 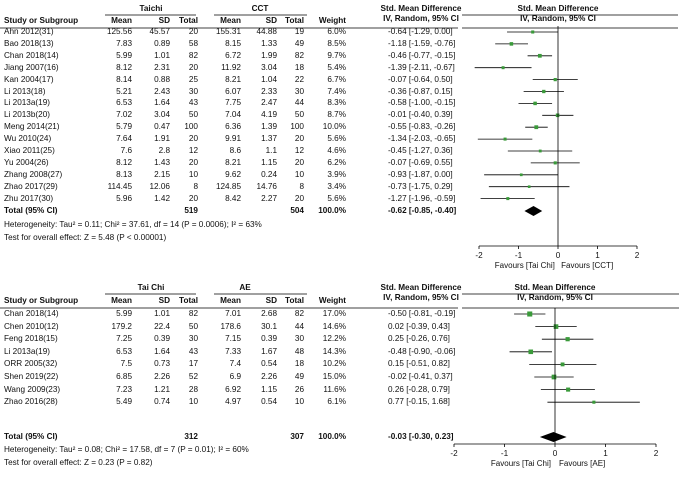 I want to click on total-1: 100, so click(x=191, y=127).